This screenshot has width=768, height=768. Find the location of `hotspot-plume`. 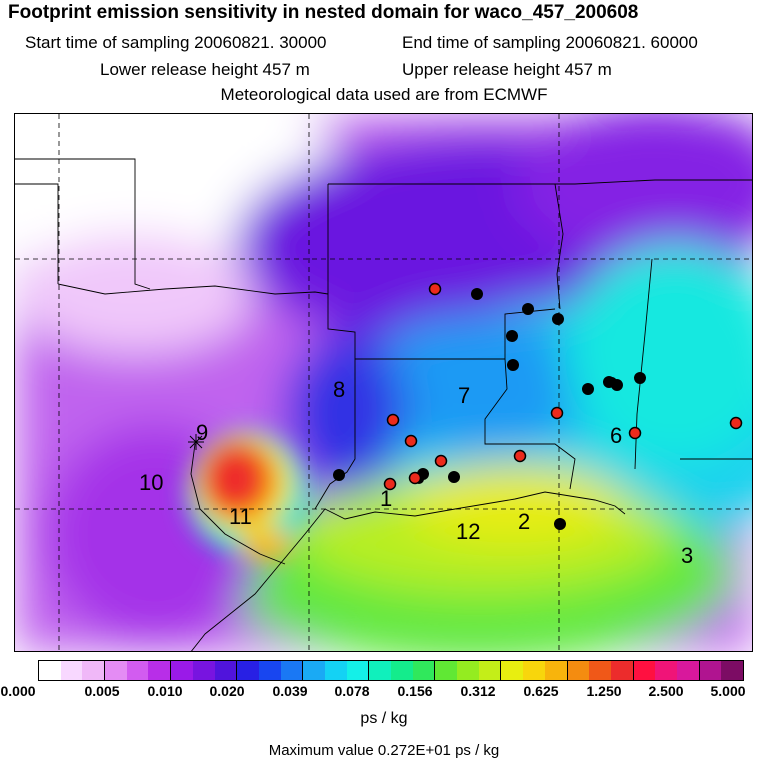

hotspot-plume is located at coordinates (247, 495).